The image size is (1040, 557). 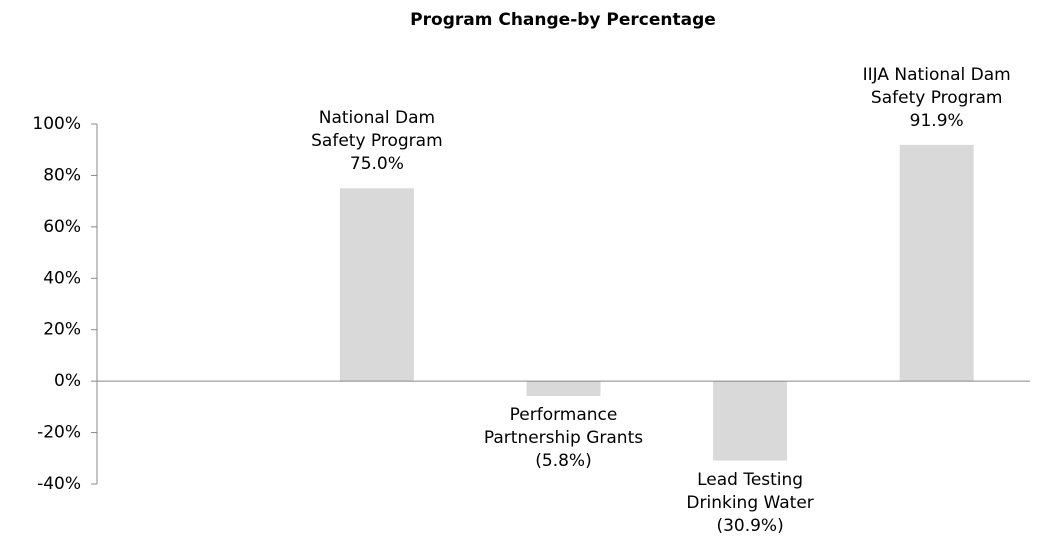 I want to click on y-tick-label: 60%, so click(x=62, y=227).